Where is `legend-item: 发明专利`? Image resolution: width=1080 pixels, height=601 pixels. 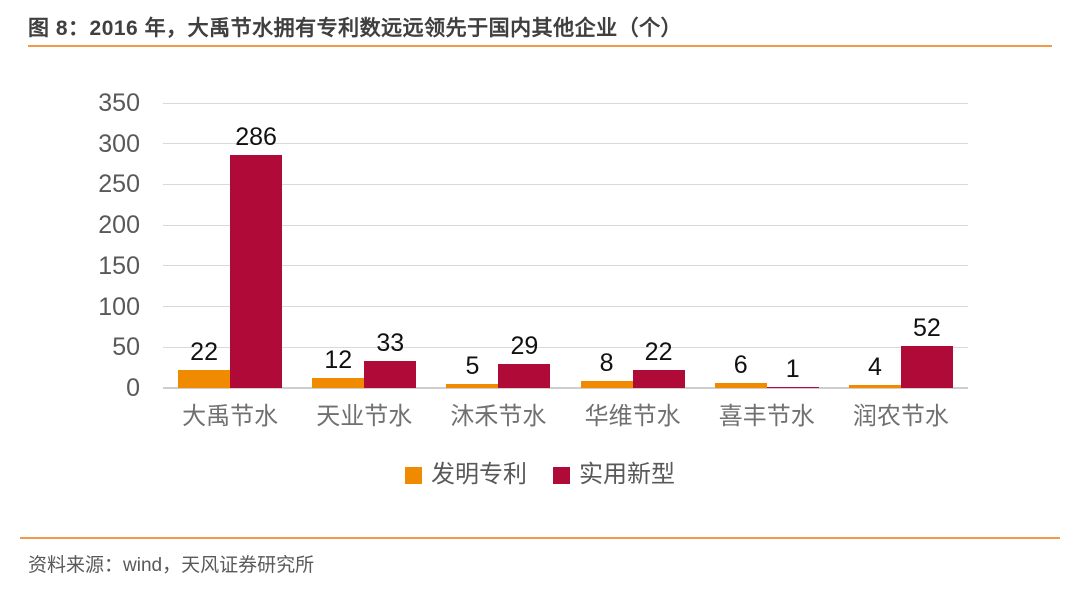
legend-item: 发明专利 is located at coordinates (466, 475).